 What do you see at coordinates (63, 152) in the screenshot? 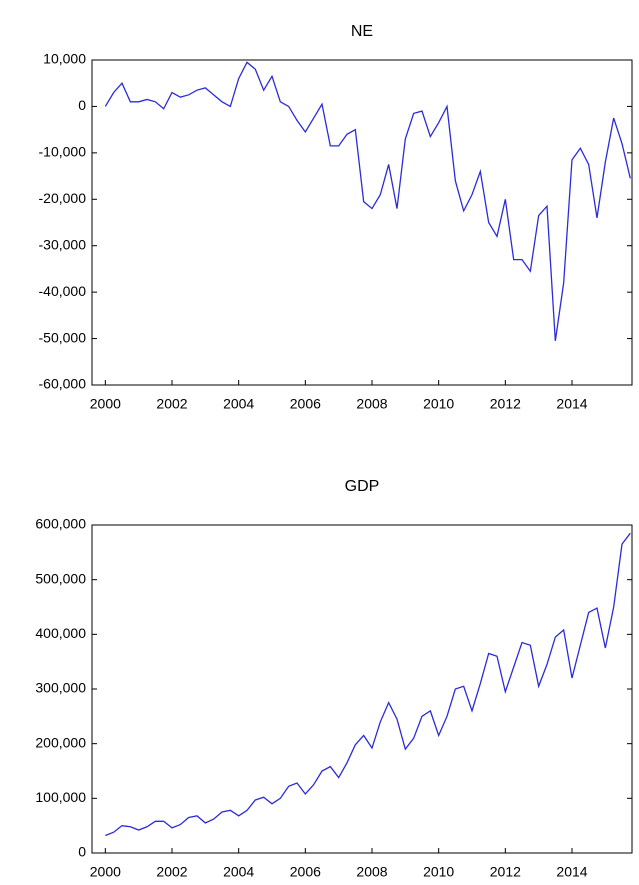
I see `y-tick-label: -10,000` at bounding box center [63, 152].